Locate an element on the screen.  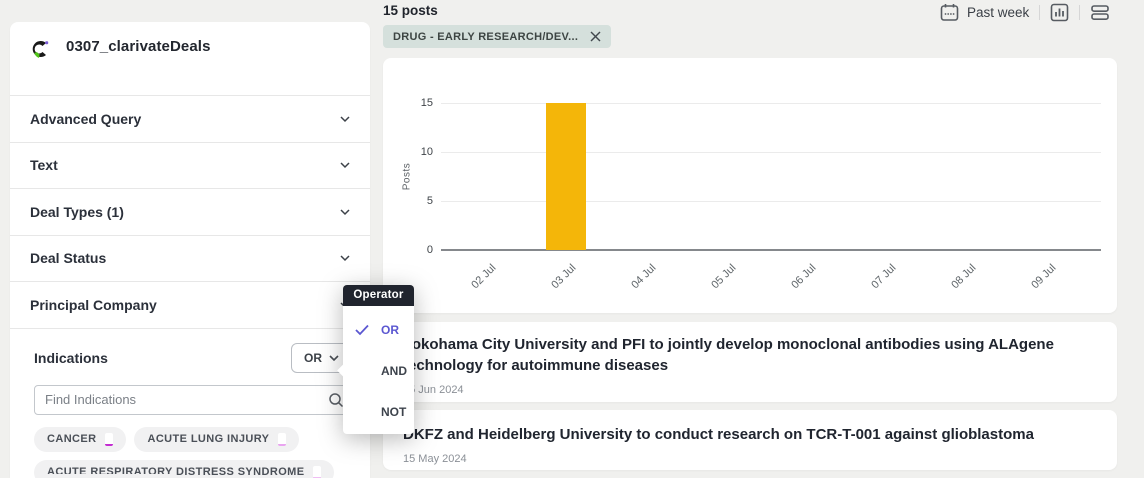
x-axis-tick: 04 Jul is located at coordinates (644, 277).